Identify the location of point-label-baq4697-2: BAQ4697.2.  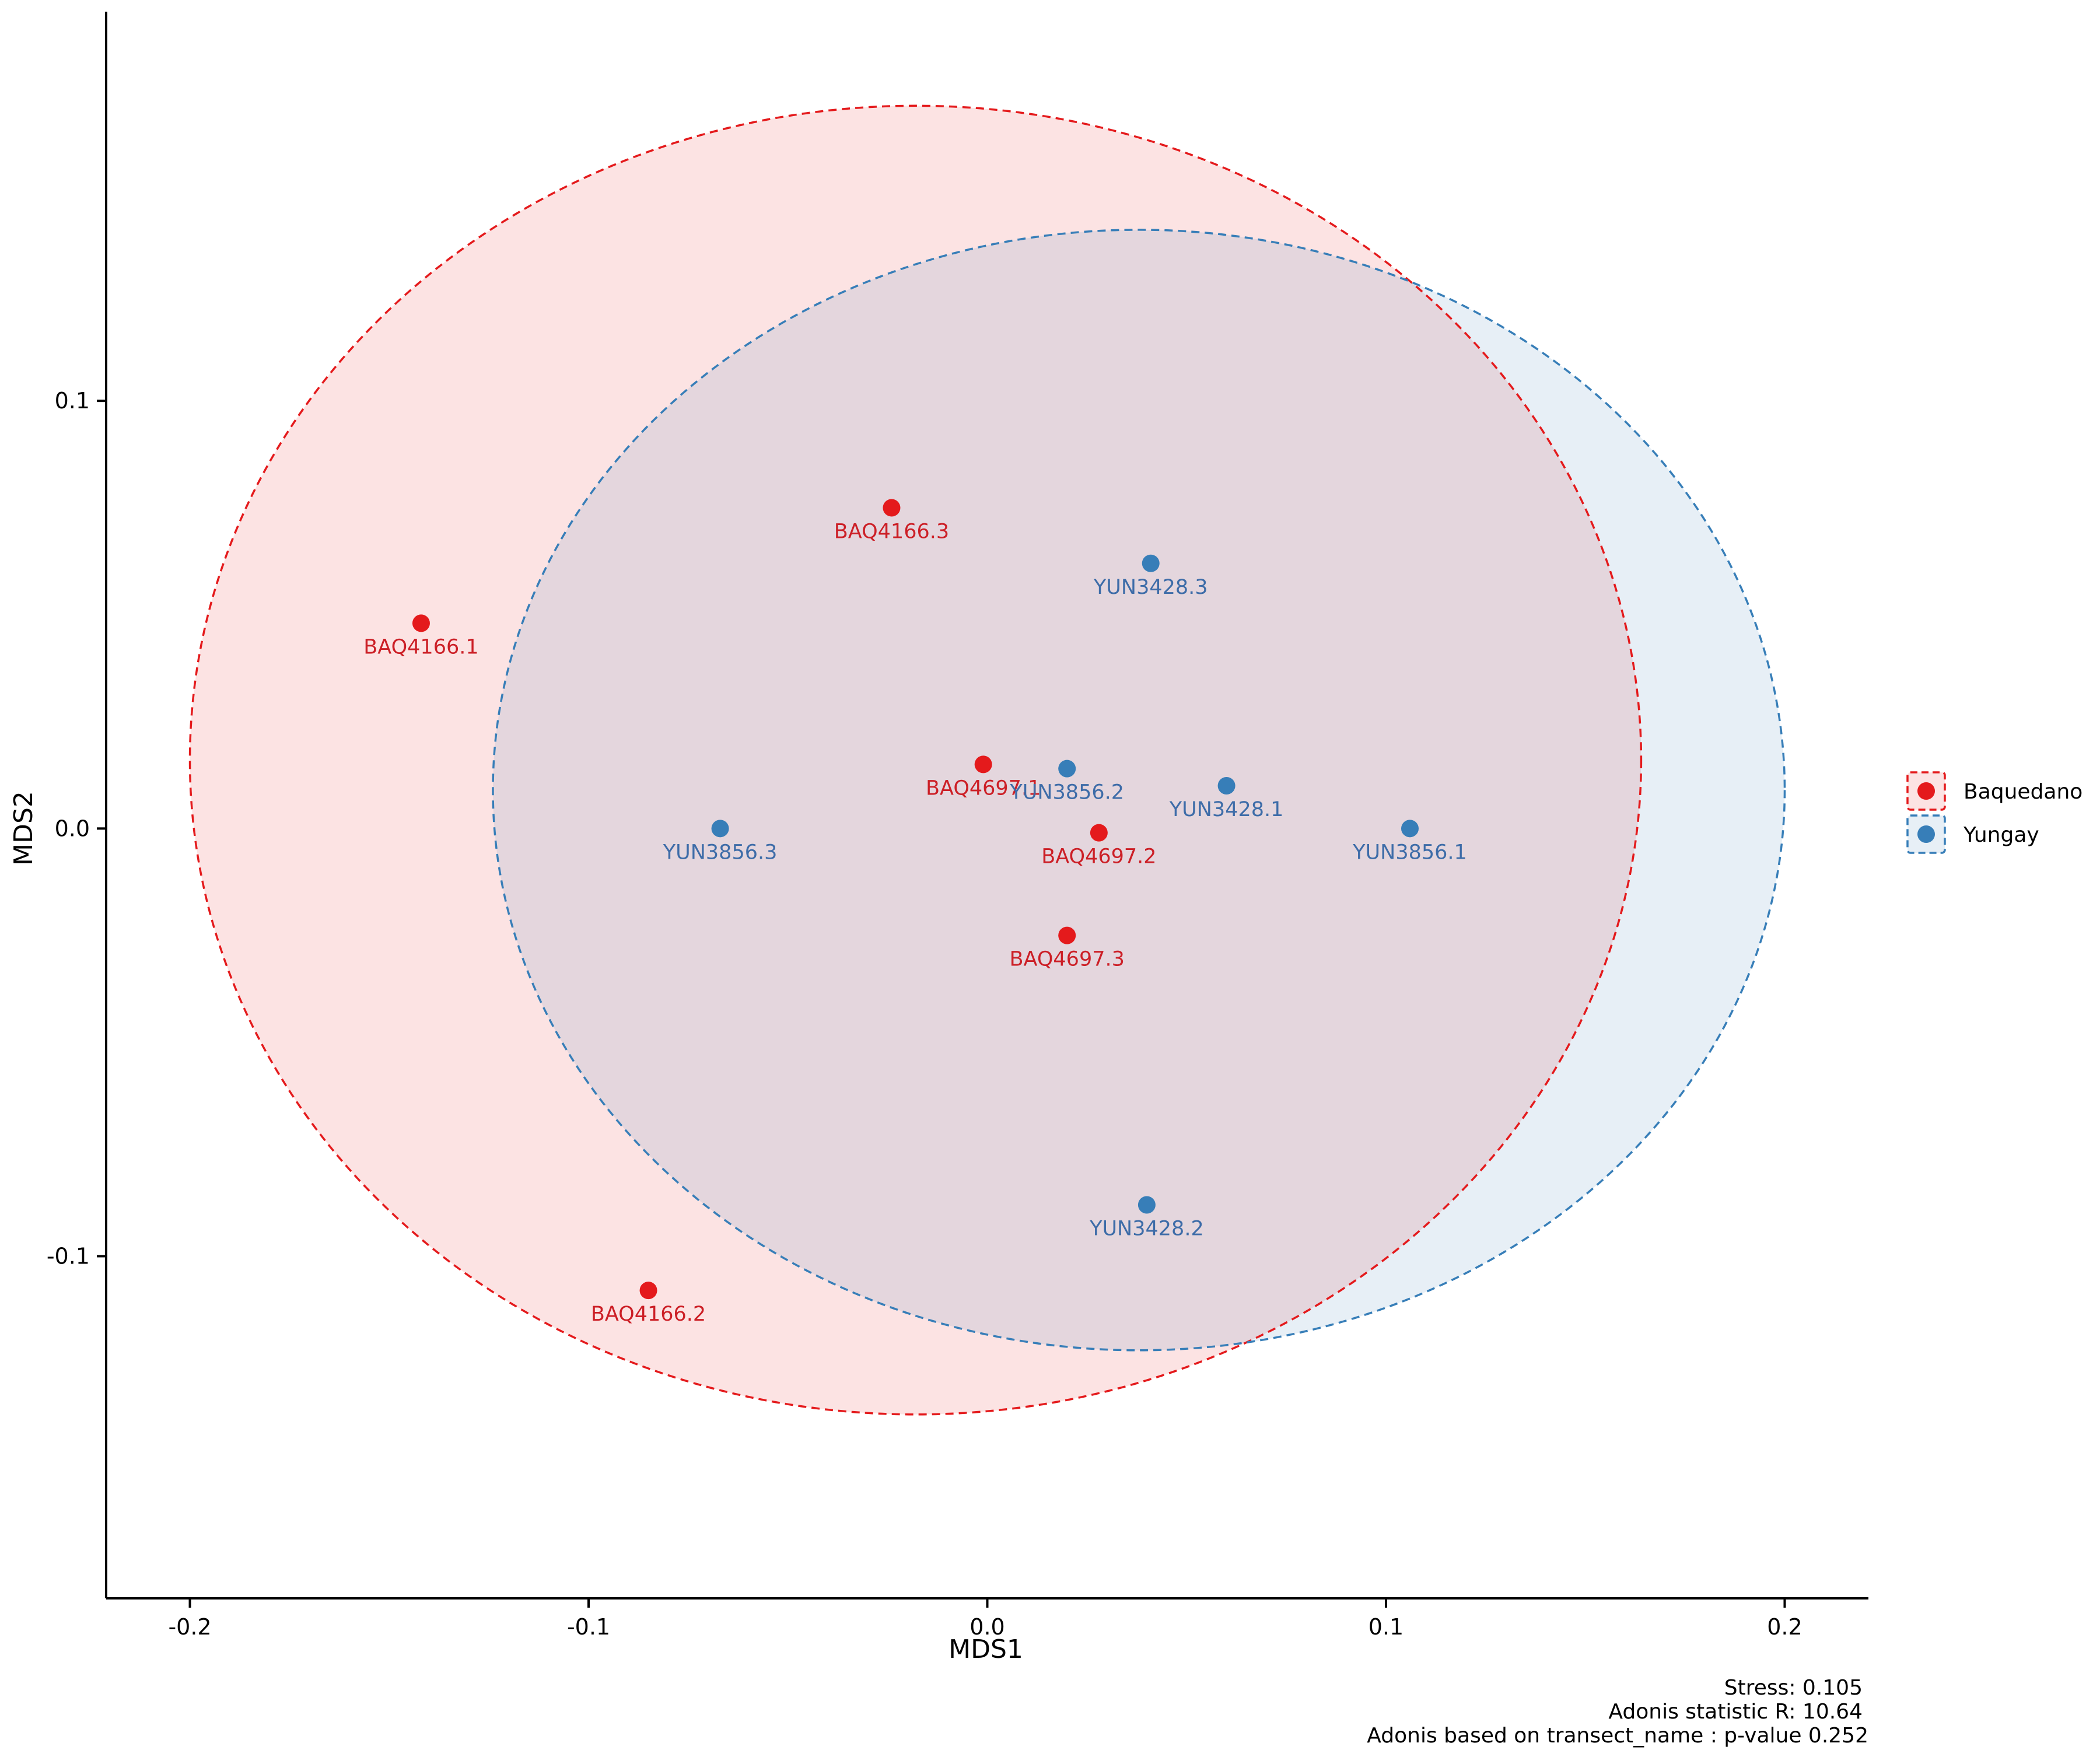
(1098, 857).